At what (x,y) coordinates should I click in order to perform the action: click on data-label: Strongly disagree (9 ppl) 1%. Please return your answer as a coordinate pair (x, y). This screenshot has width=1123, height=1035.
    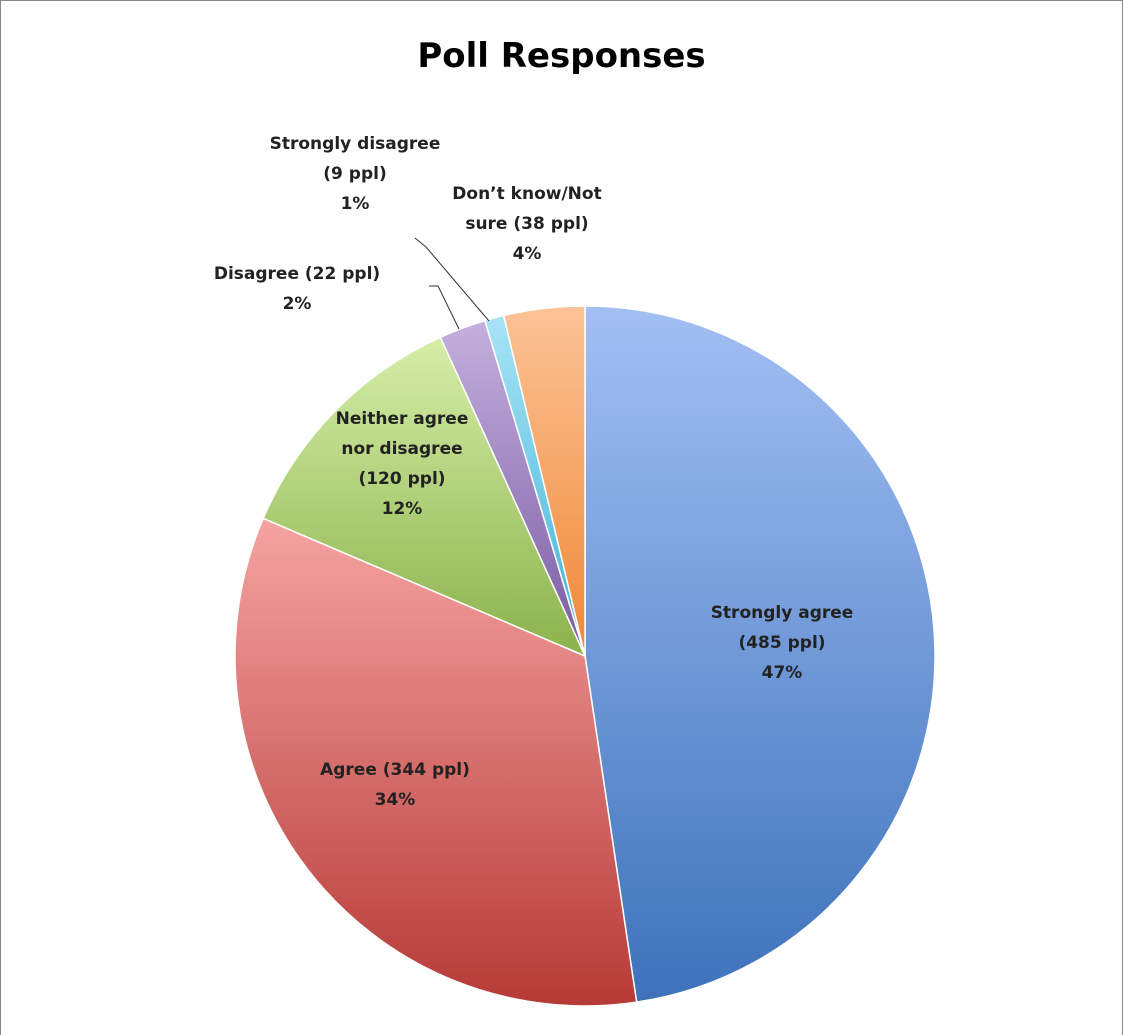
    Looking at the image, I should click on (355, 174).